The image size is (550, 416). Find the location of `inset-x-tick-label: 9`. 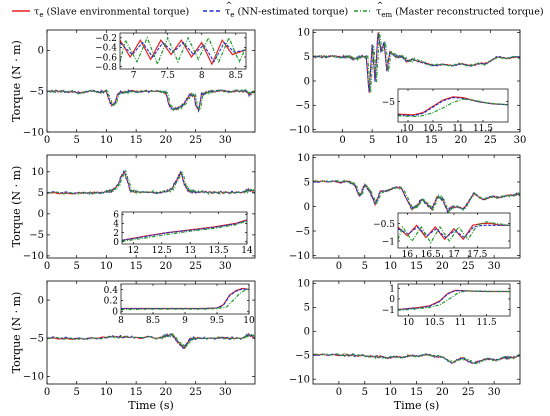

inset-x-tick-label: 9 is located at coordinates (185, 321).